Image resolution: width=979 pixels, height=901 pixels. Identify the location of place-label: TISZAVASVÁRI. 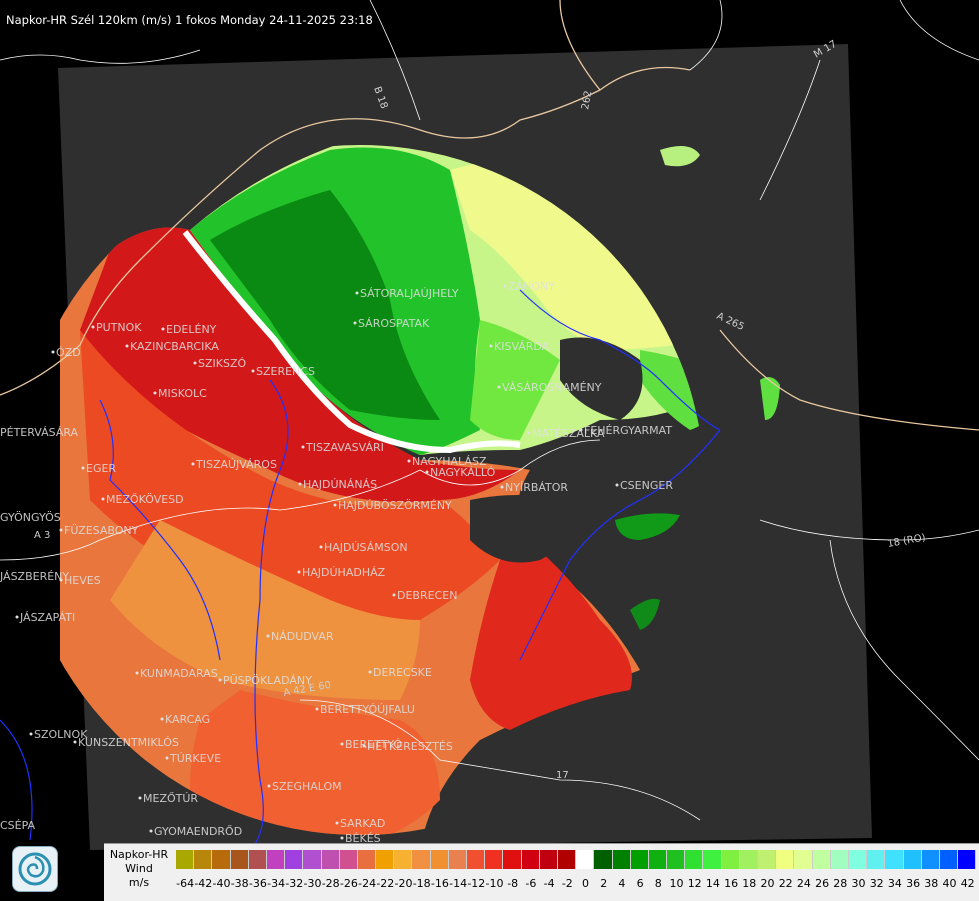
(344, 447).